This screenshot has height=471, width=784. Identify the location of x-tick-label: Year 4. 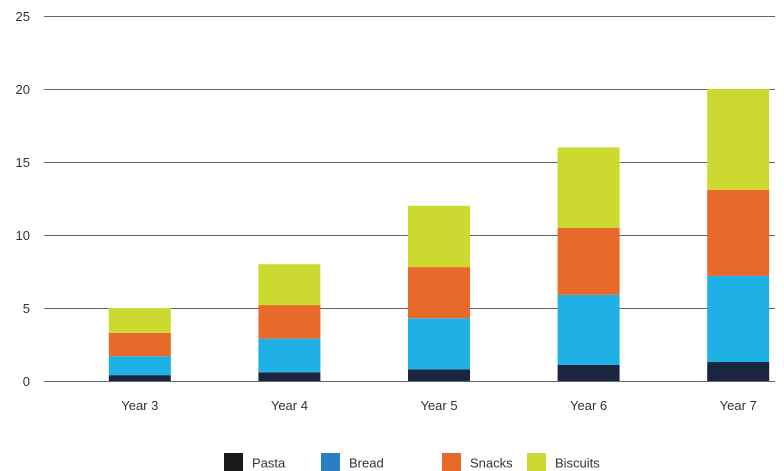
(289, 405).